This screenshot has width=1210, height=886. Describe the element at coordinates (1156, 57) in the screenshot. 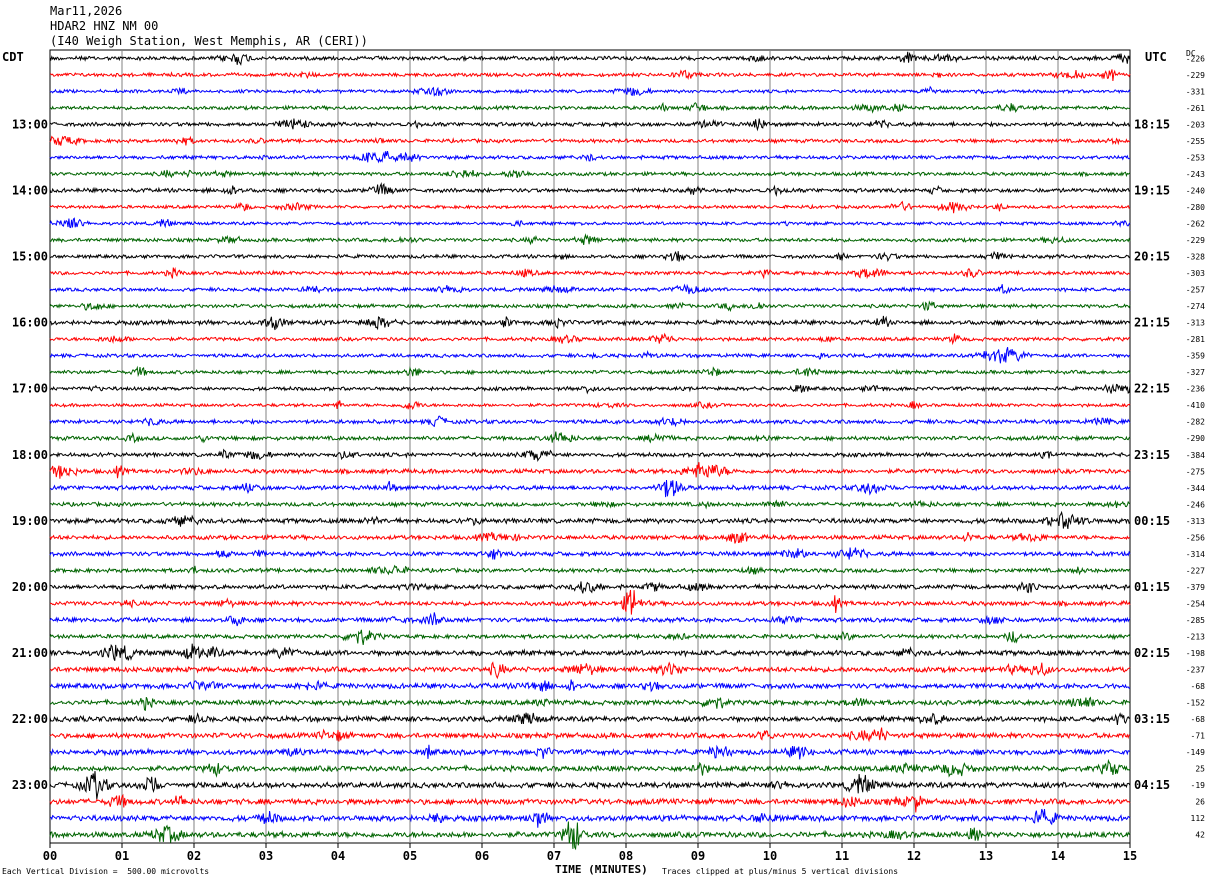

I see `right-timezone-label: UTC` at that location.